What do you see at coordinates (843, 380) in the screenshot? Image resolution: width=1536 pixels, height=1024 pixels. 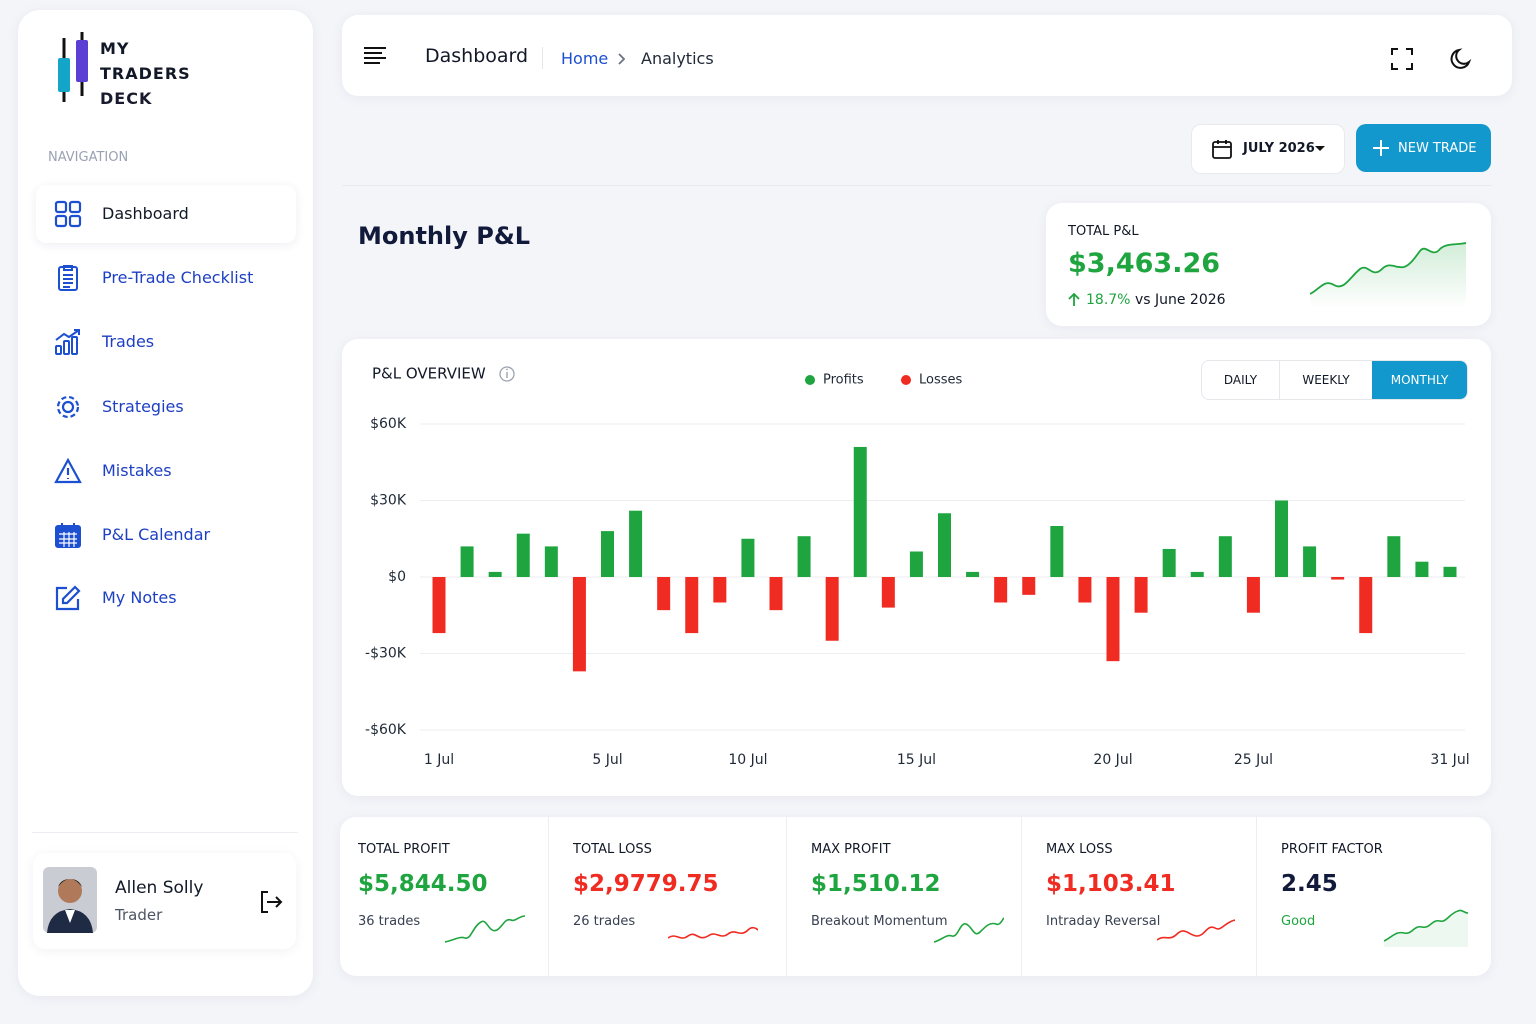 I see `legend-label: Profits` at bounding box center [843, 380].